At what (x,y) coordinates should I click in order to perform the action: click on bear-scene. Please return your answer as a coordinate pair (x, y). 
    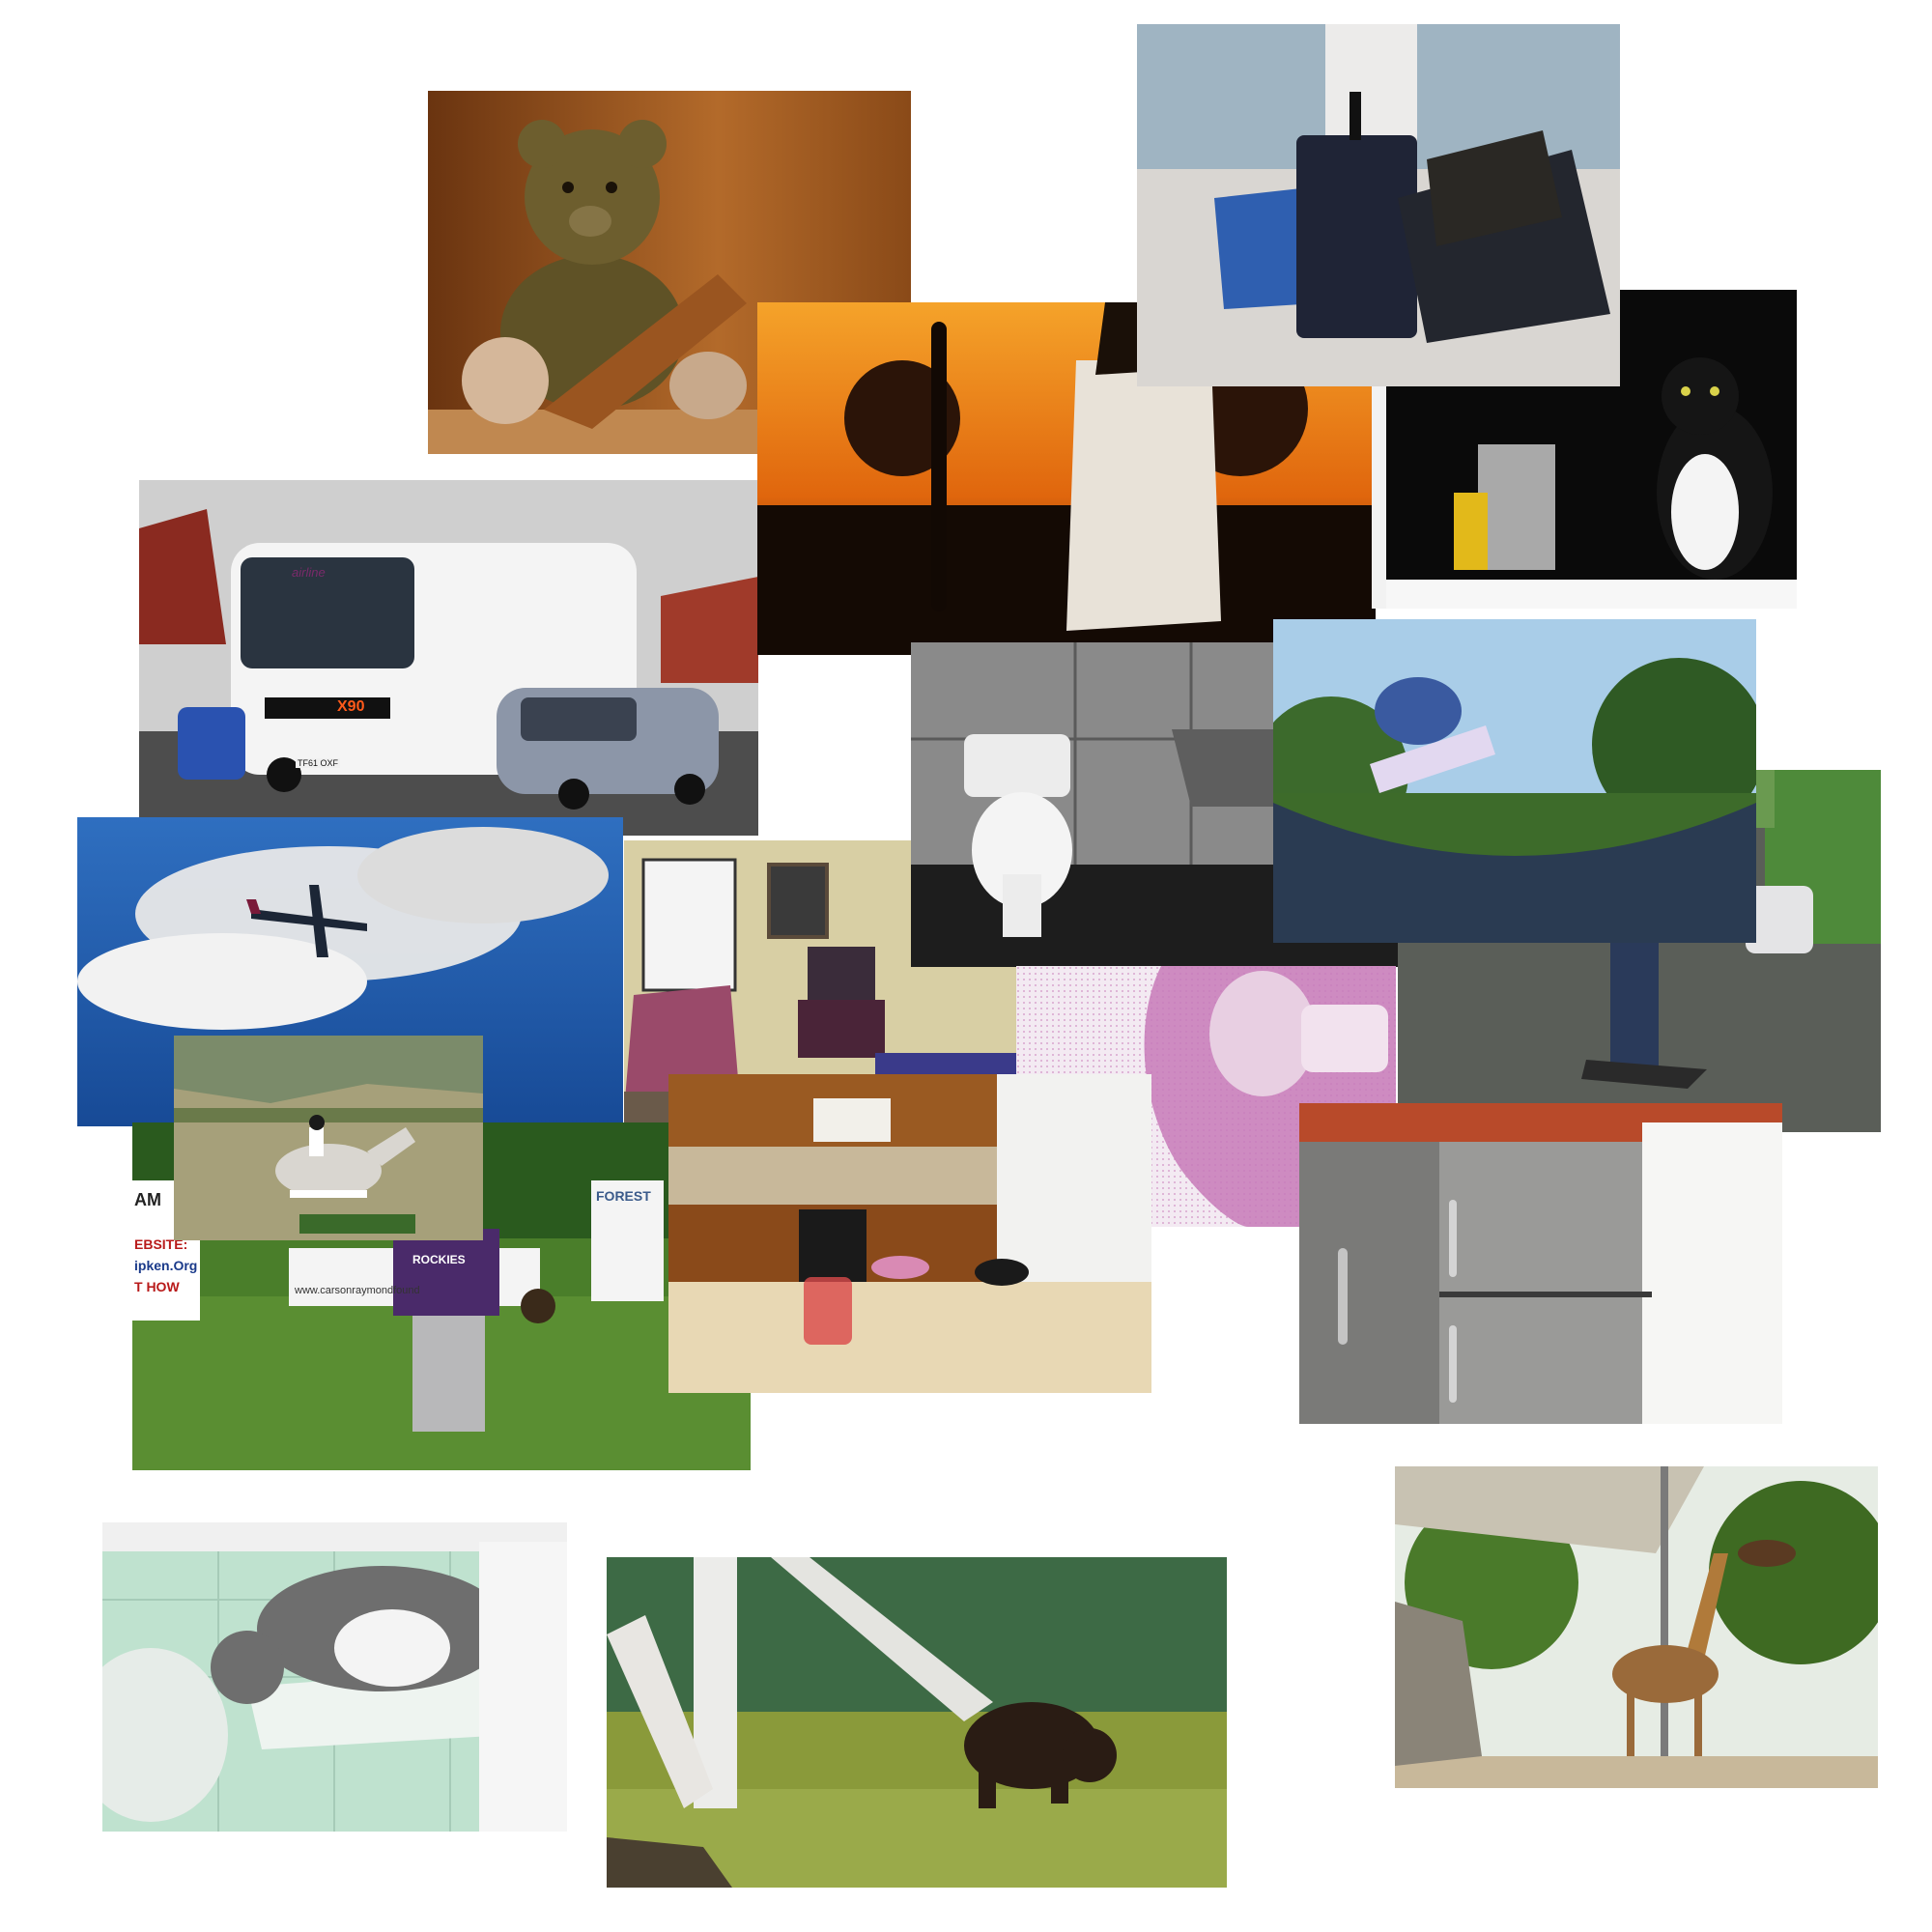
    Looking at the image, I should click on (917, 1722).